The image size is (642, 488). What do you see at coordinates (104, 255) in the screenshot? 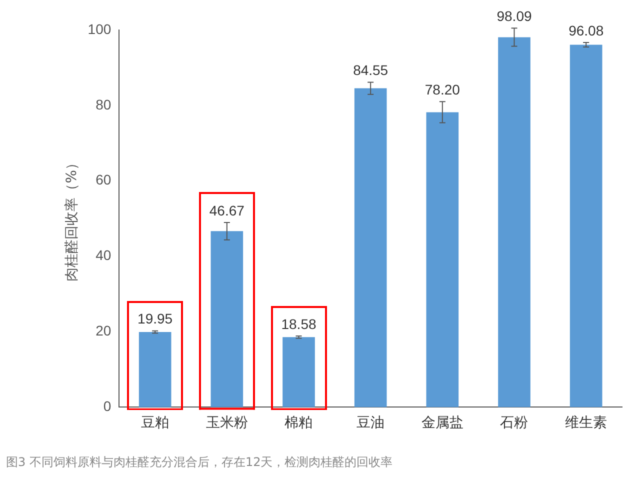
I see `y-tick-label: 40` at bounding box center [104, 255].